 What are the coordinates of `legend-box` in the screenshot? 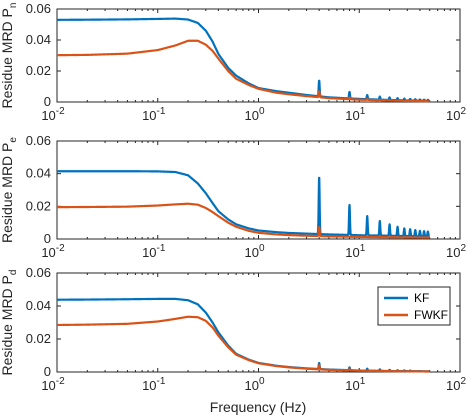 It's located at (414, 306).